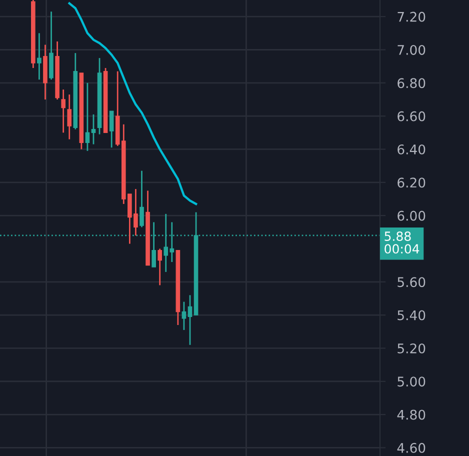  What do you see at coordinates (397, 236) in the screenshot?
I see `ref-line-label: 5.88` at bounding box center [397, 236].